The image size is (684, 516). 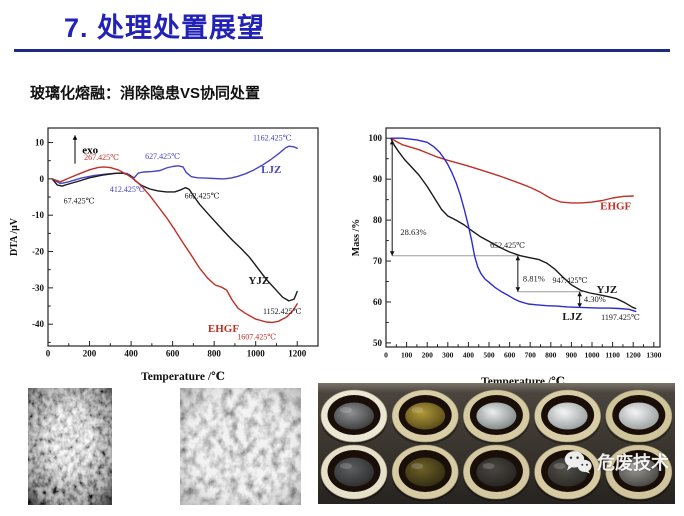 What do you see at coordinates (223, 329) in the screenshot?
I see `dta-annotation: EHGF` at bounding box center [223, 329].